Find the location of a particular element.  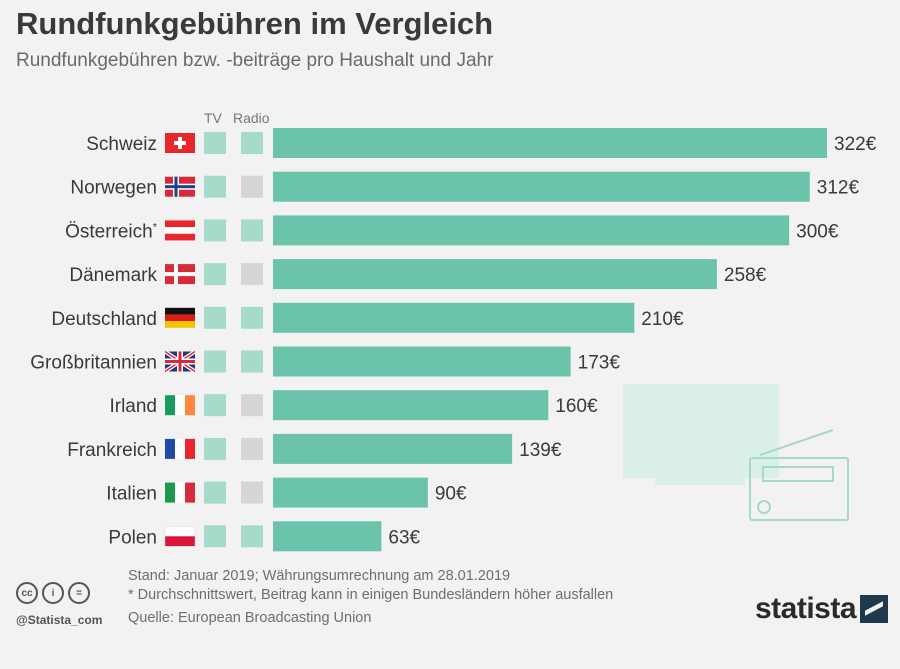

statista-wordmark: statista is located at coordinates (806, 608).